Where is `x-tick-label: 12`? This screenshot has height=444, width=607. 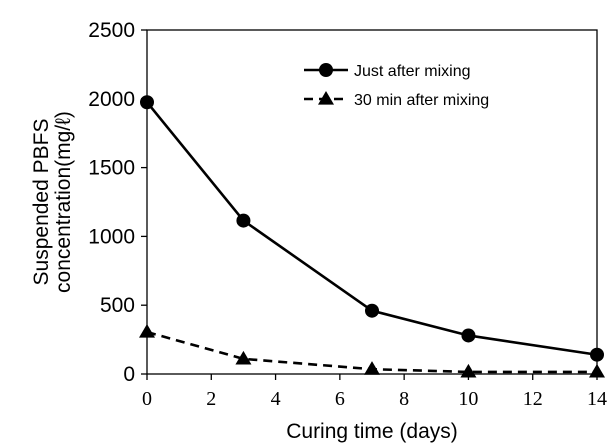
x-tick-label: 12 is located at coordinates (533, 399).